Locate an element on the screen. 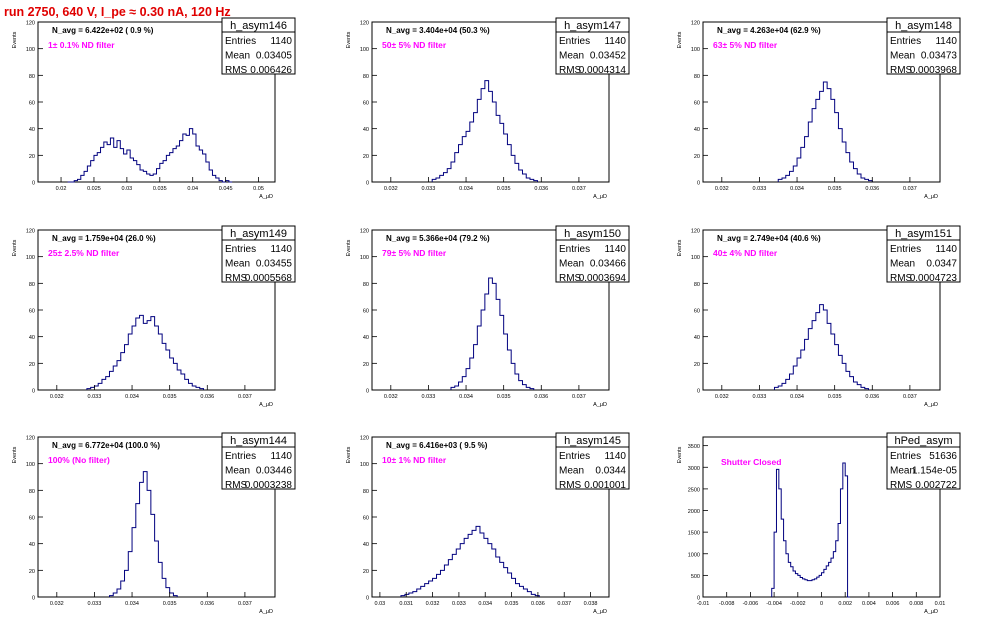 The image size is (996, 622). filter-annotation: 25± 2.5% ND filter is located at coordinates (84, 253).